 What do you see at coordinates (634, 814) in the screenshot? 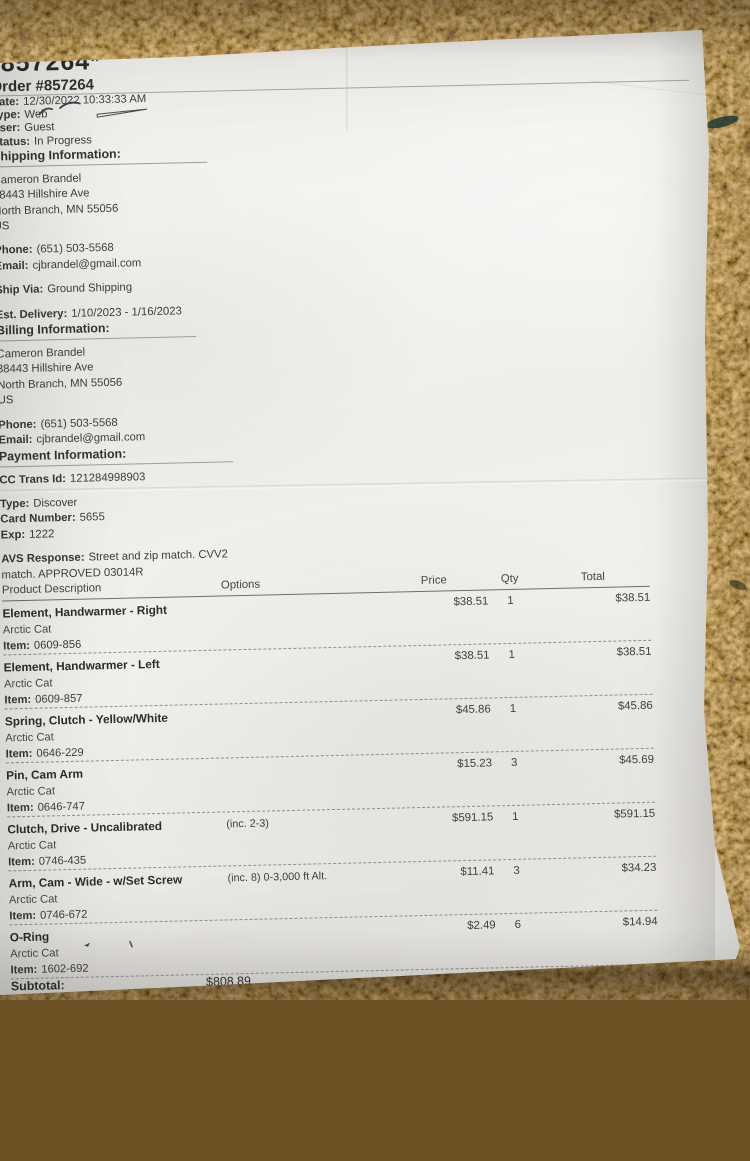
I see `item-total: $591.15` at bounding box center [634, 814].